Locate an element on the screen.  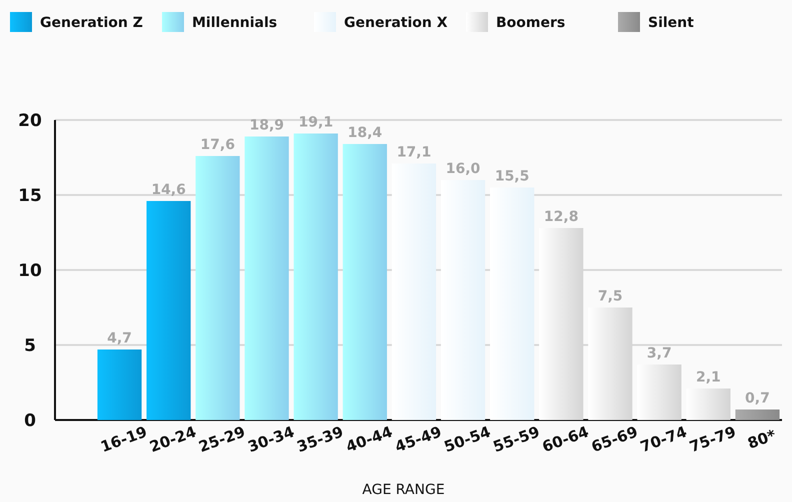
x-tick-label: 80* is located at coordinates (761, 439).